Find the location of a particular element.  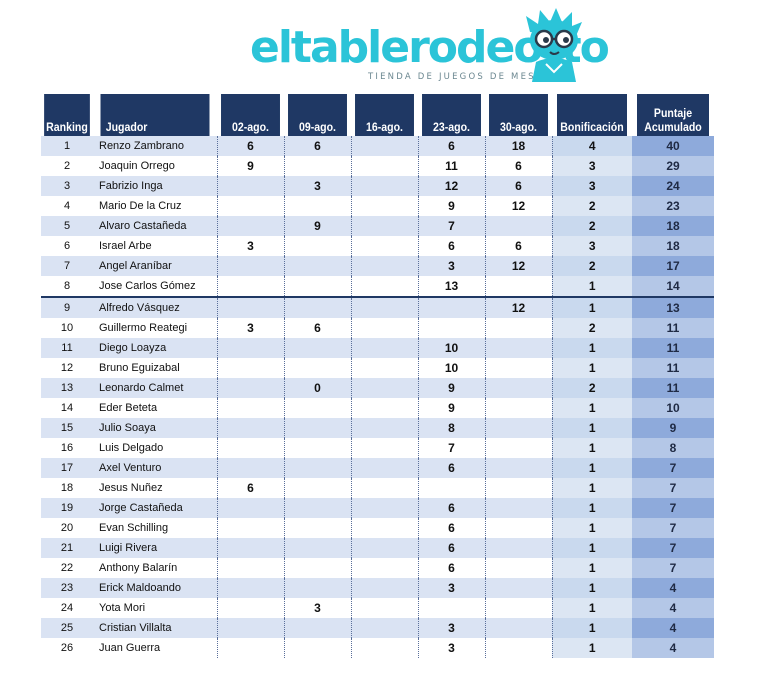

player-name-cell: Julio Soaya is located at coordinates (155, 428).